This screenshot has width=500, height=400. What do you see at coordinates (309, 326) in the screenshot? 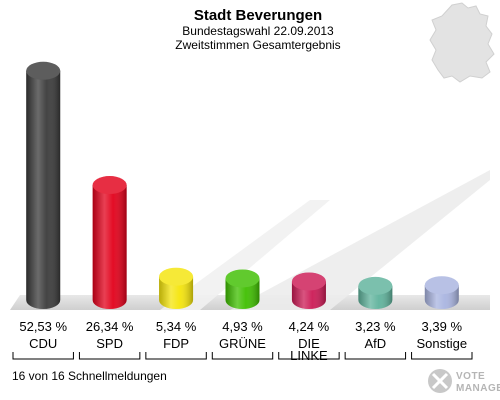
I see `value-label-die-linke: 4,24 %` at bounding box center [309, 326].